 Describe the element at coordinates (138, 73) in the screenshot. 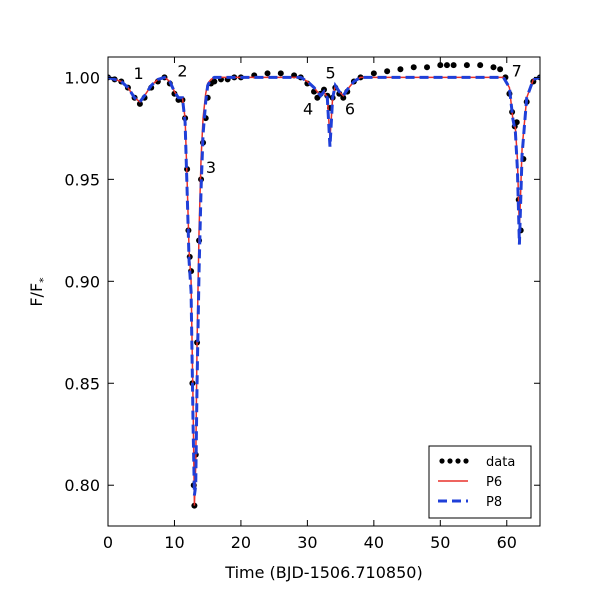

I see `transit-label: 1` at that location.